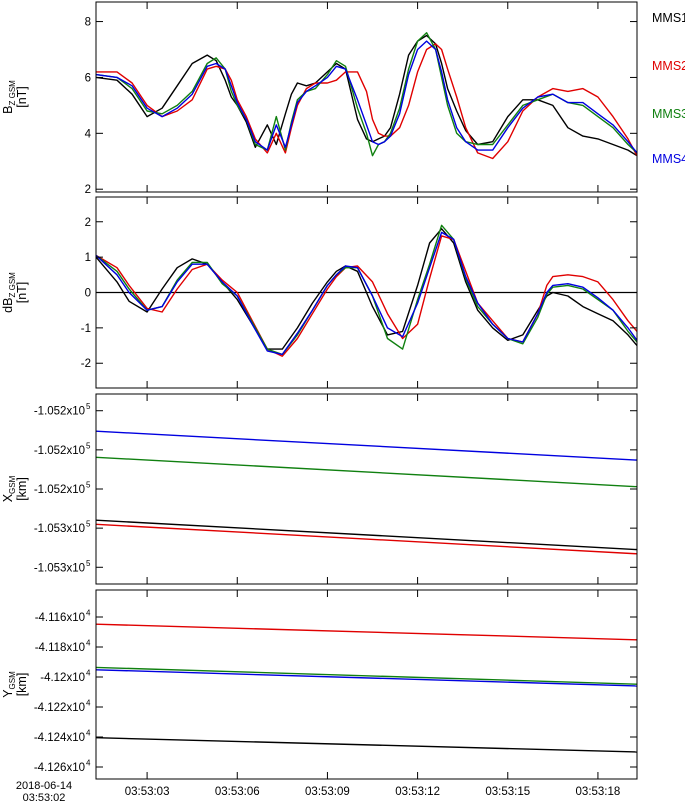 The image size is (685, 806). I want to click on legend-mms4: MMS4, so click(668, 159).